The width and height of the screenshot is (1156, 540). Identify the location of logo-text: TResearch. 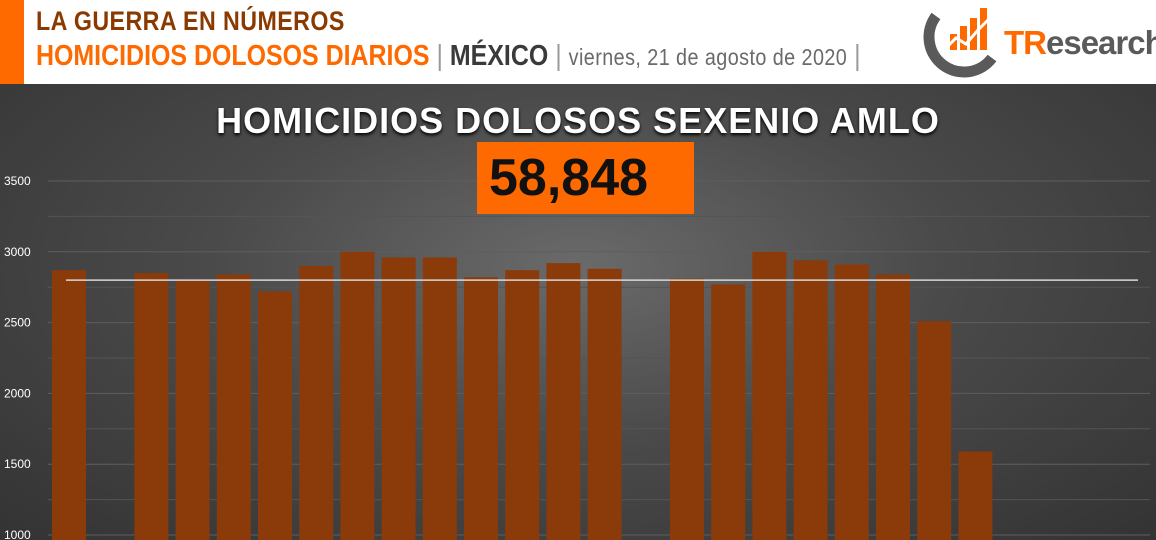
(1080, 43).